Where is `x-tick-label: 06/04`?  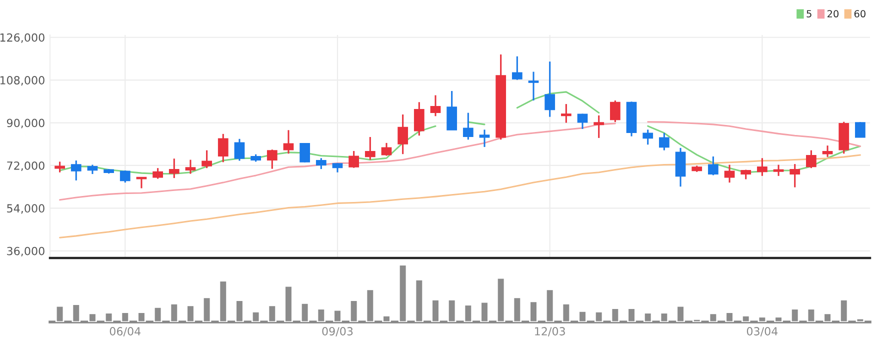
x-tick-label: 06/04 is located at coordinates (125, 331).